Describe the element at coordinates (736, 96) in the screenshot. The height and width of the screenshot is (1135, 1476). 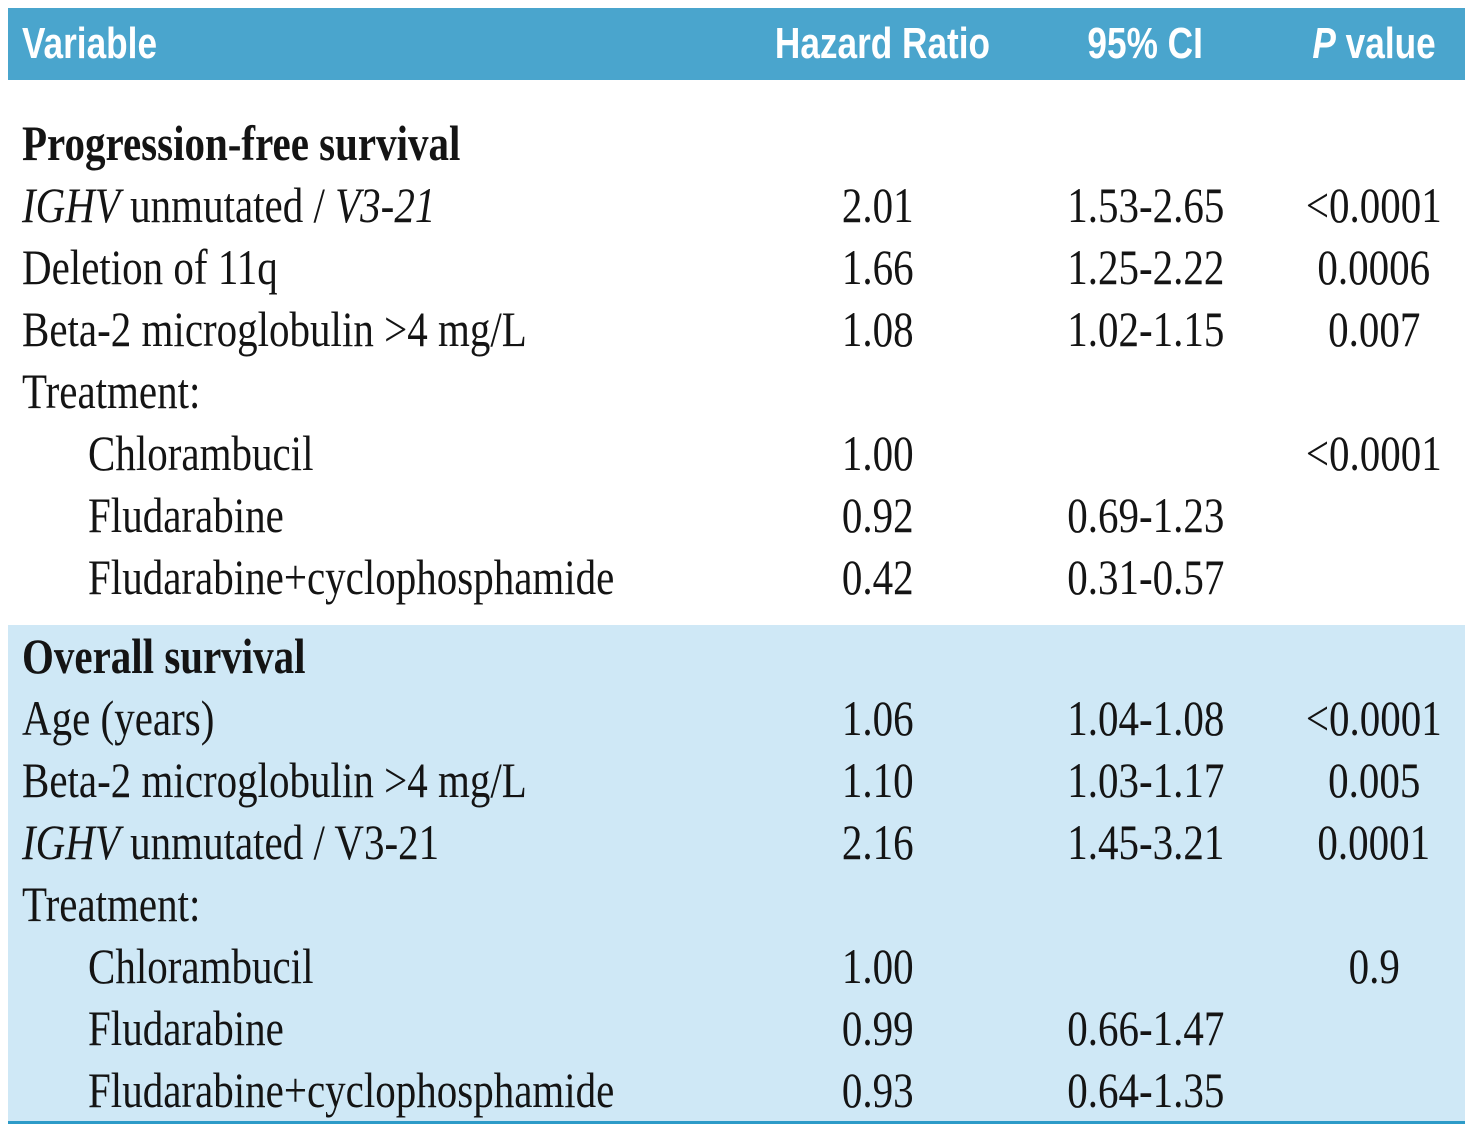
I see `header-gap` at that location.